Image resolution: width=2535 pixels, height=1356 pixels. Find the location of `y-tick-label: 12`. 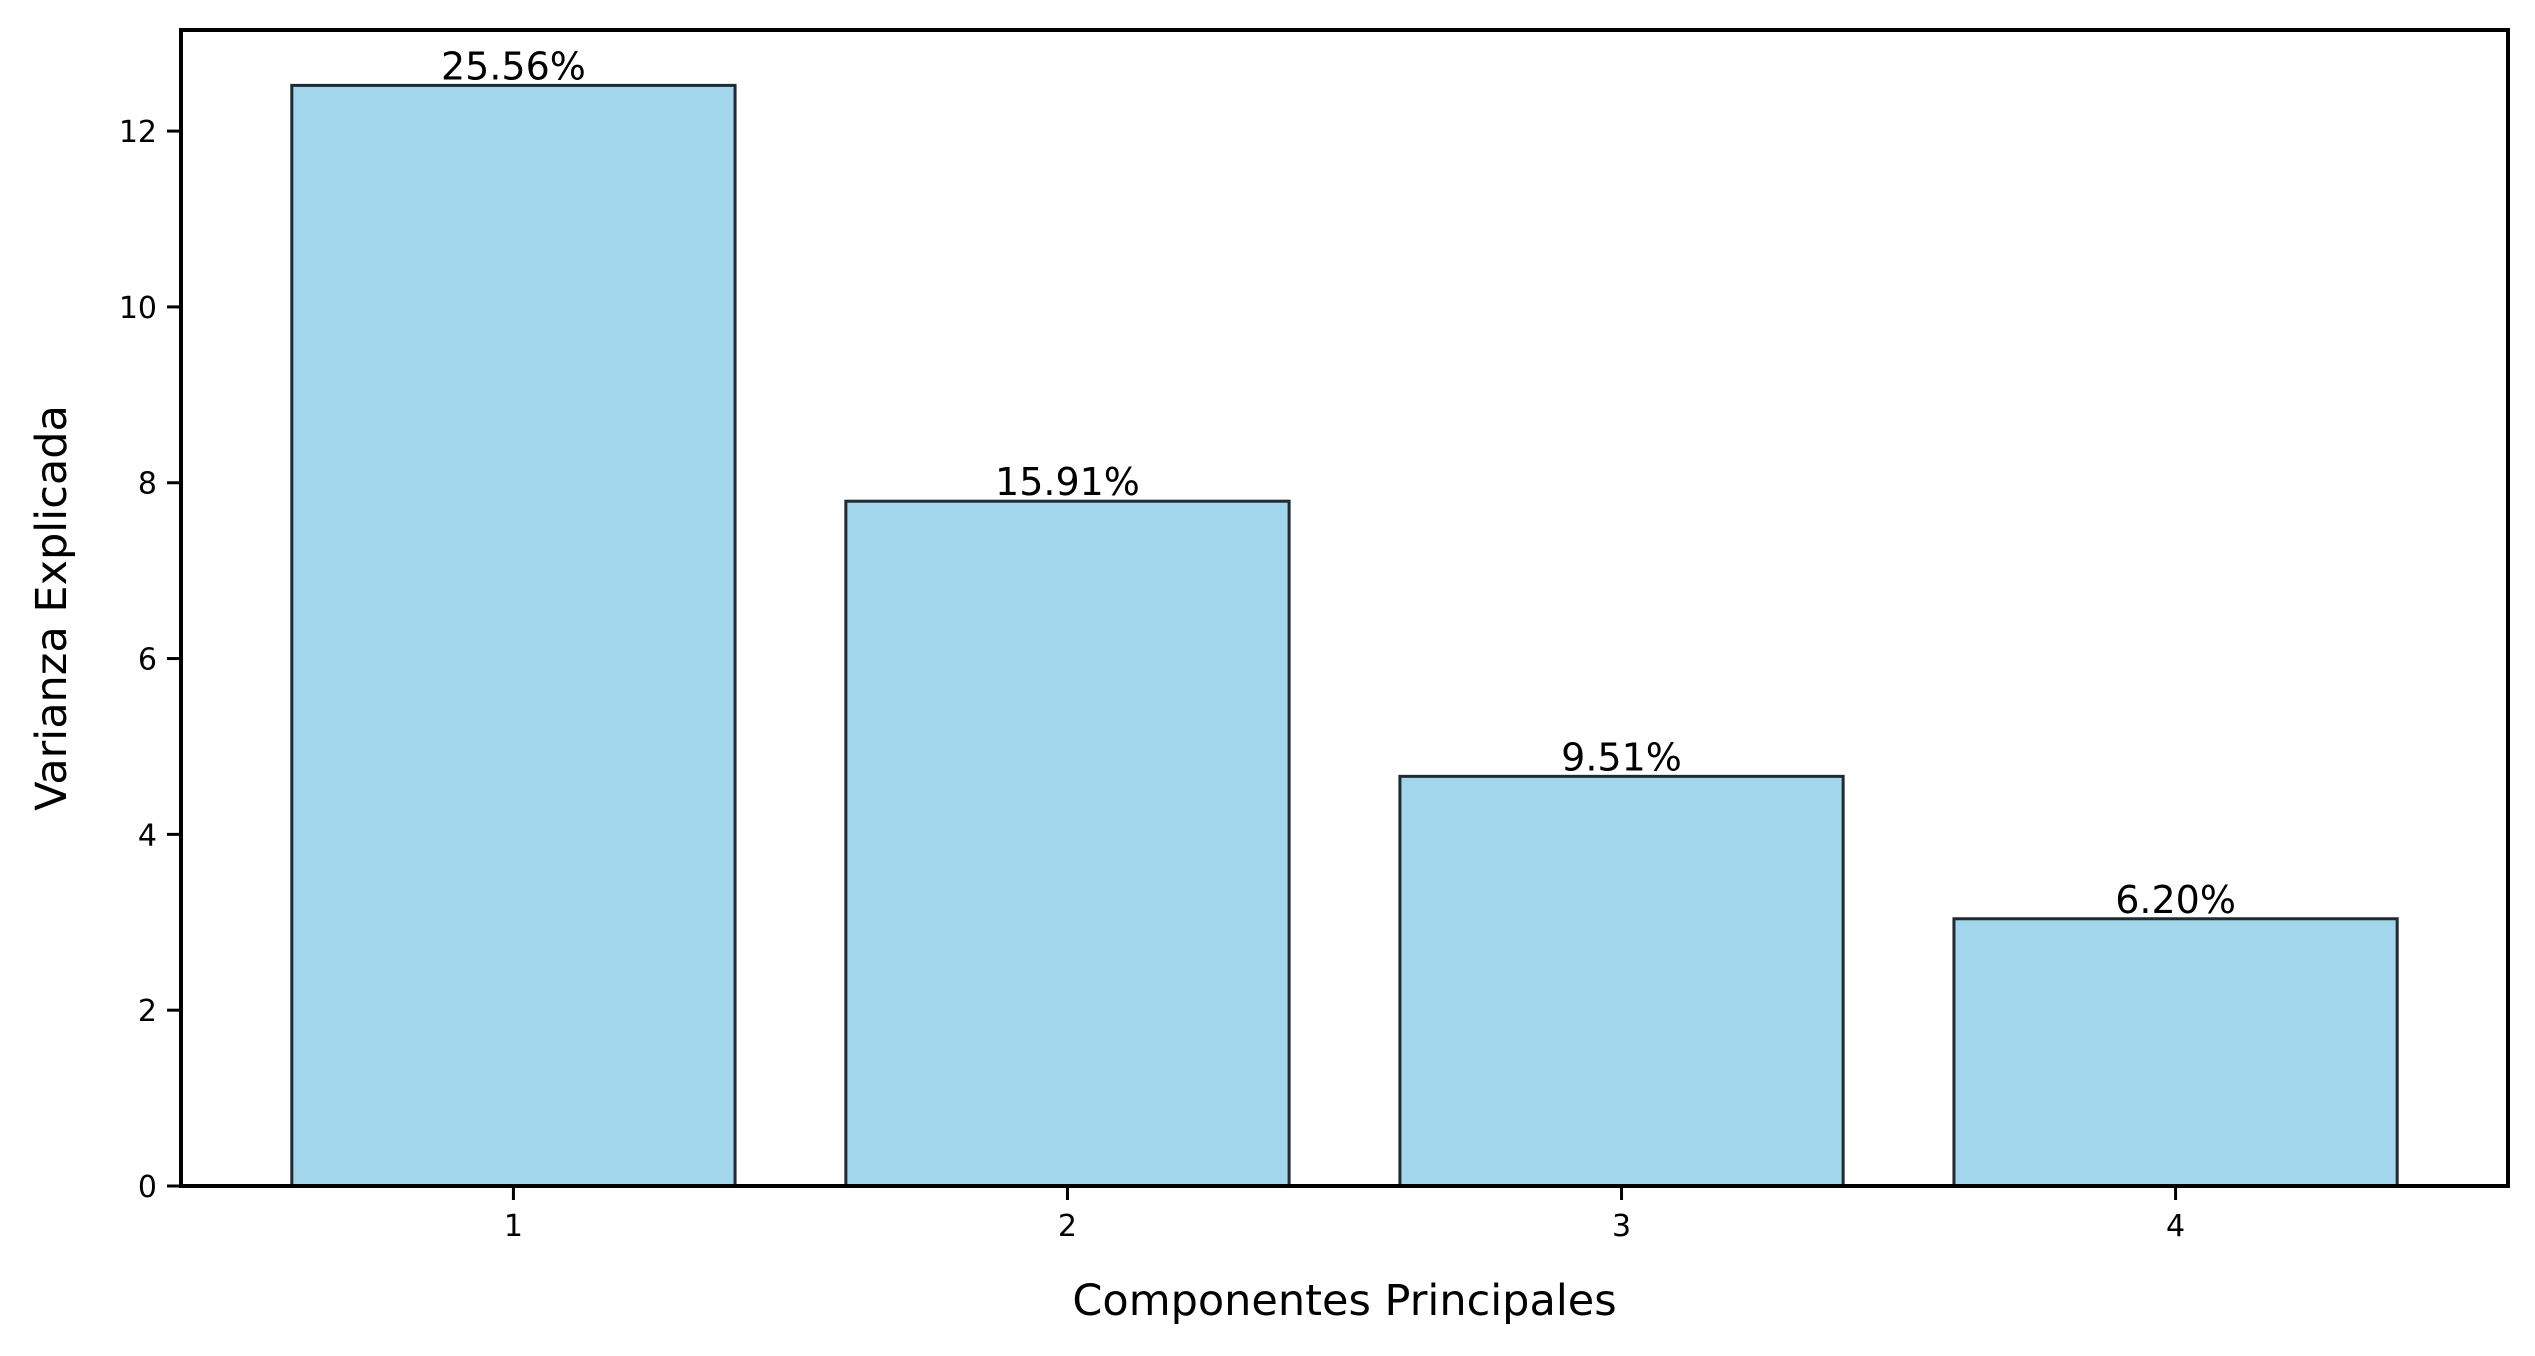

y-tick-label: 12 is located at coordinates (138, 132).